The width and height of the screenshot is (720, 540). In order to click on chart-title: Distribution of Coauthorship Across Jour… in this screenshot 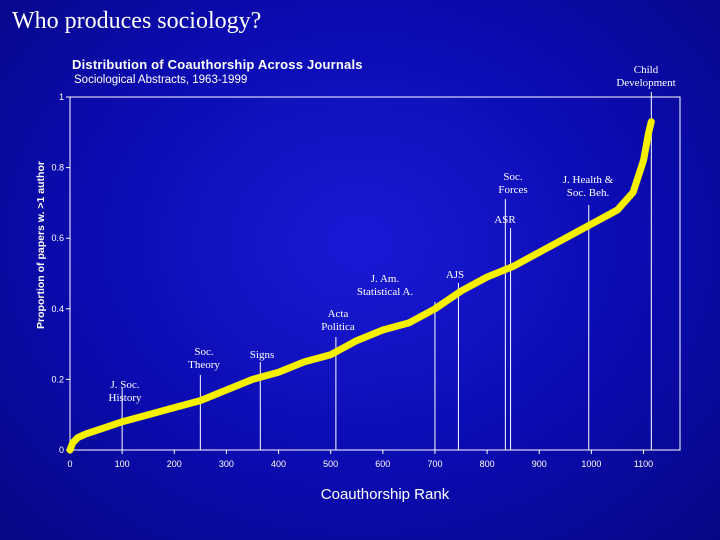, I will do `click(217, 64)`.